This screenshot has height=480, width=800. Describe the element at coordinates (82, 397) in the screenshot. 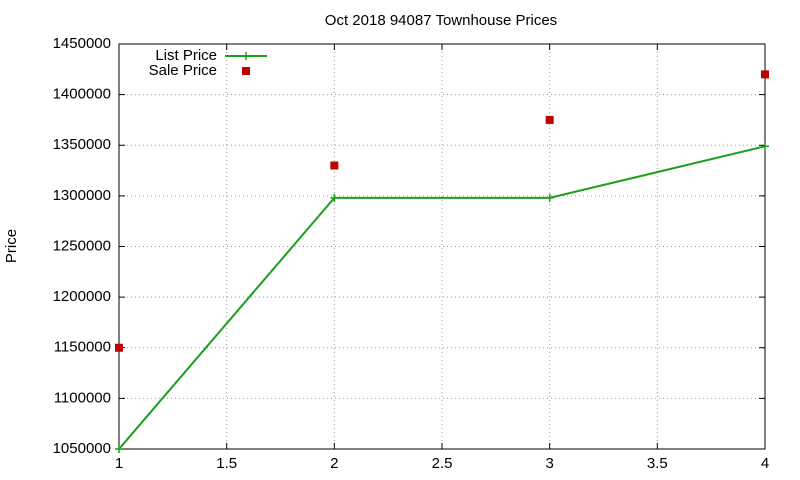

I see `y-tick-label: 1100000` at that location.